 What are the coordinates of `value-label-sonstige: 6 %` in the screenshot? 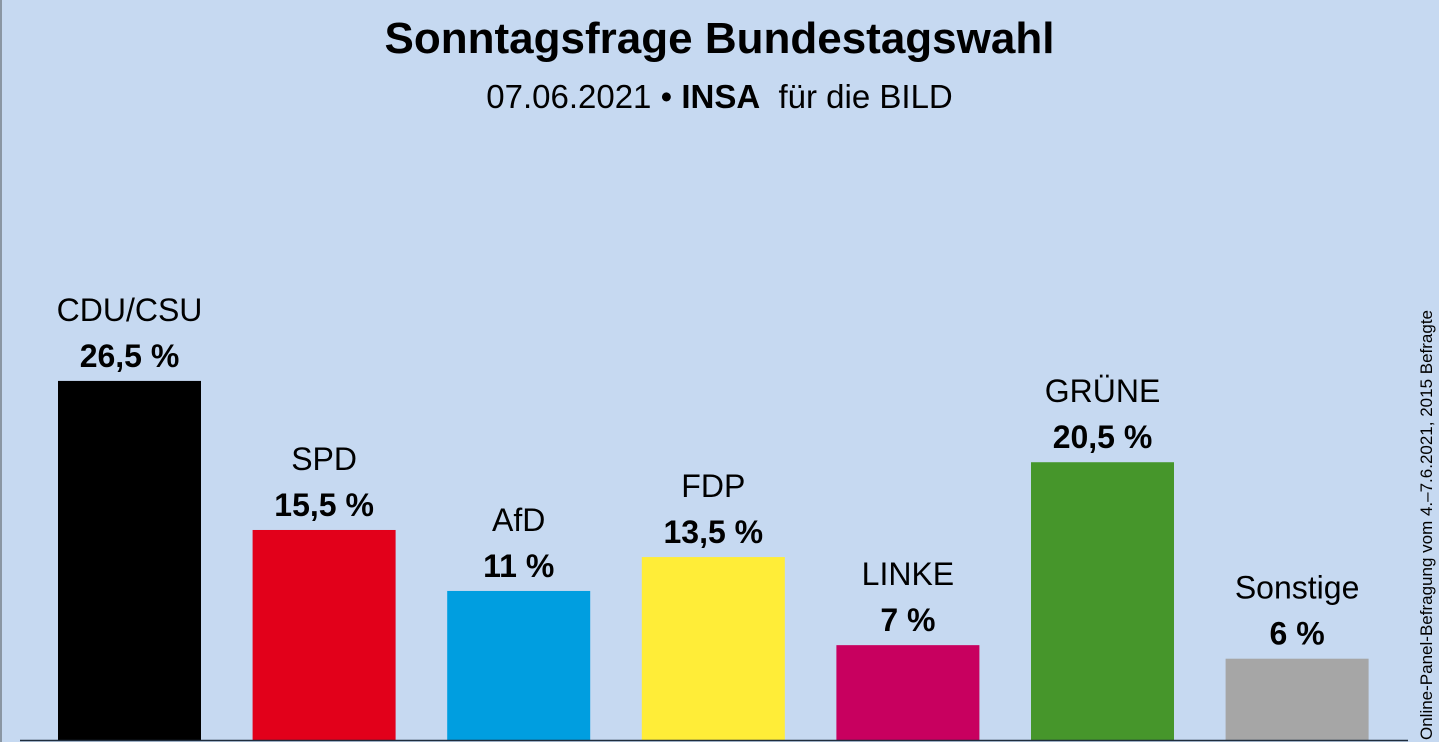 It's located at (1297, 634).